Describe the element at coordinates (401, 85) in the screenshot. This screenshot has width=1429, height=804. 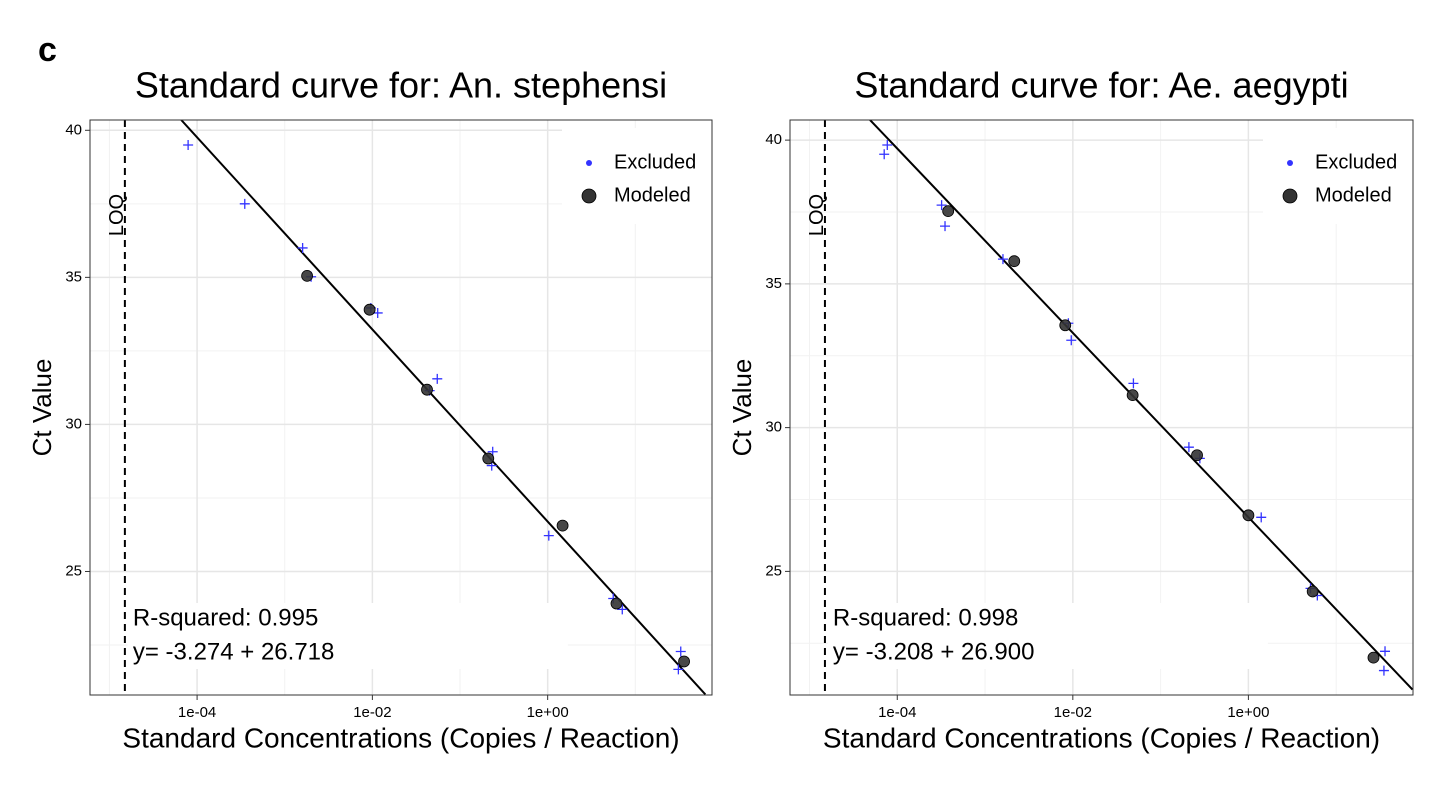
I see `chart-title: Standard curve for: An. stephensi` at that location.